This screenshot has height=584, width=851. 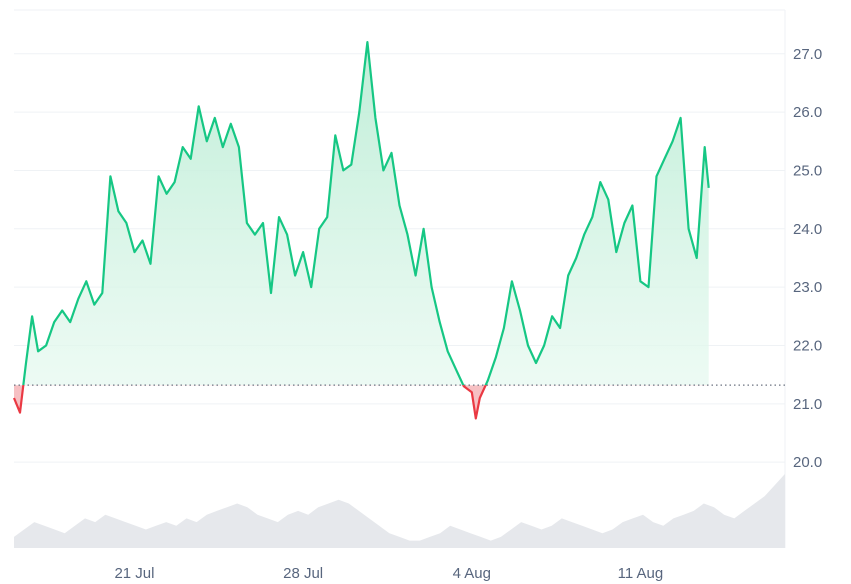 What do you see at coordinates (807, 229) in the screenshot?
I see `y-tick-label: 24.0` at bounding box center [807, 229].